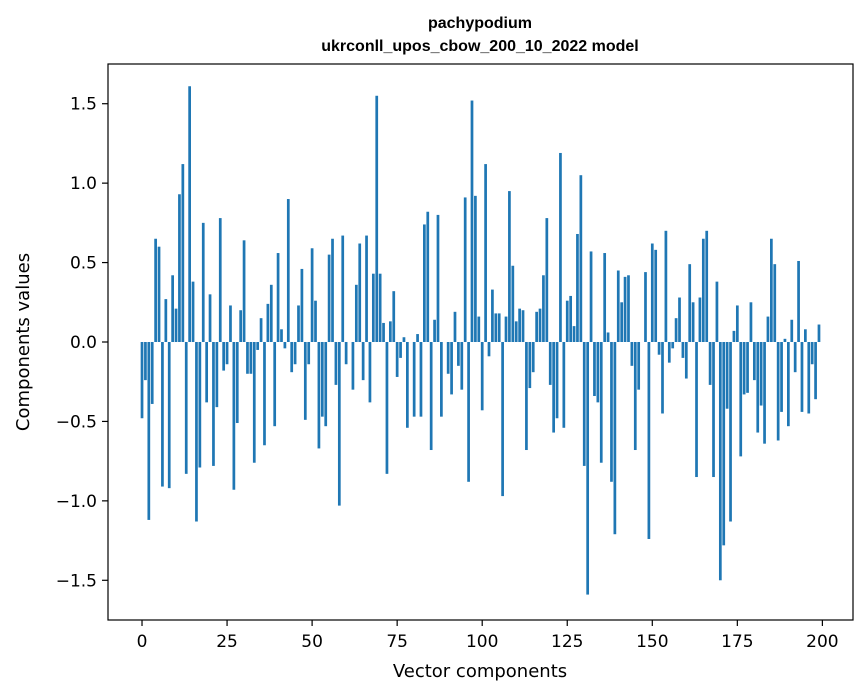  What do you see at coordinates (83, 264) in the screenshot?
I see `y-tick-label: 0.5` at bounding box center [83, 264].